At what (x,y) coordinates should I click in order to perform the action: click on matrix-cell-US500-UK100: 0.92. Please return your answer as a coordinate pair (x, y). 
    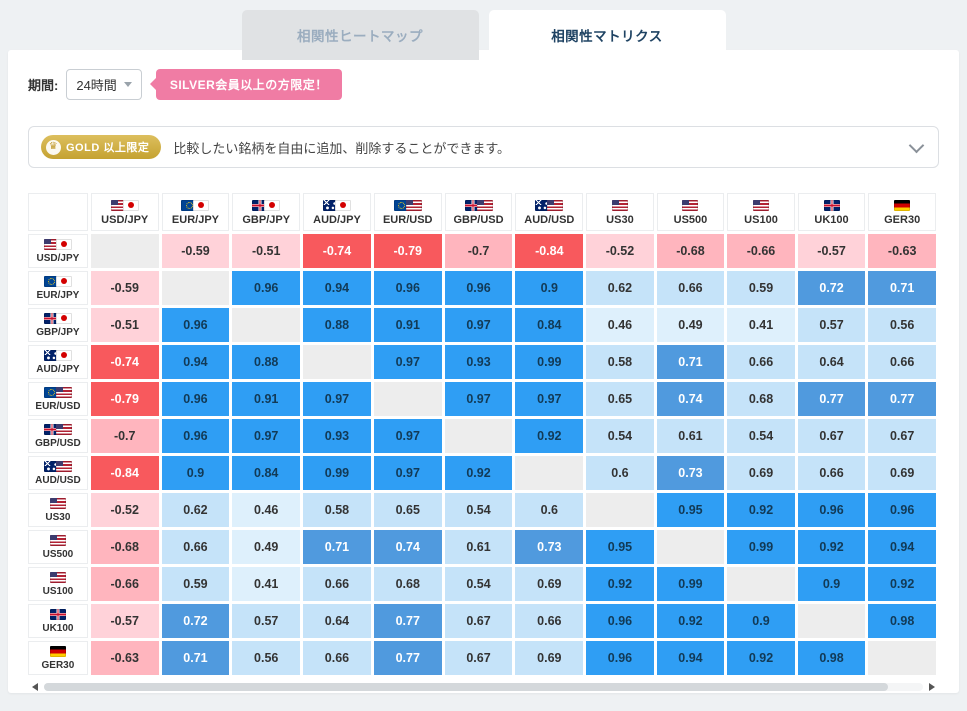
    Looking at the image, I should click on (831, 547).